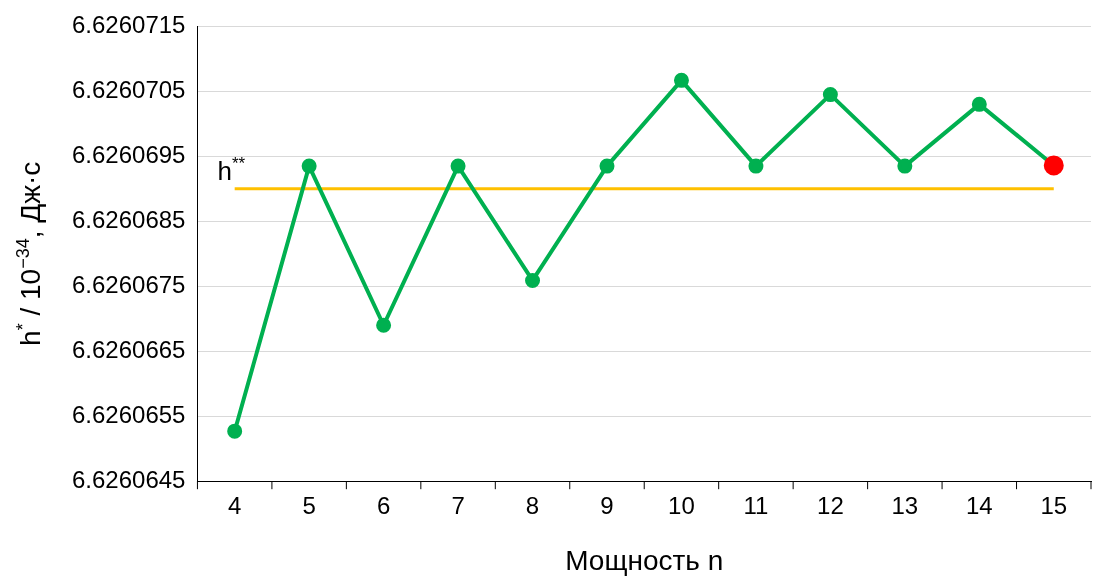  I want to click on y-tick-label: 6.6260705, so click(129, 89).